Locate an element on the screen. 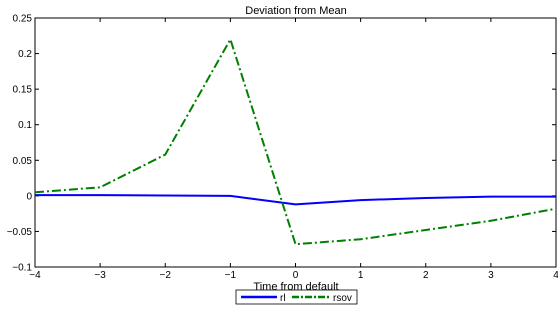 This screenshot has width=558, height=331. y-tick-label: −0.05 is located at coordinates (20, 232).